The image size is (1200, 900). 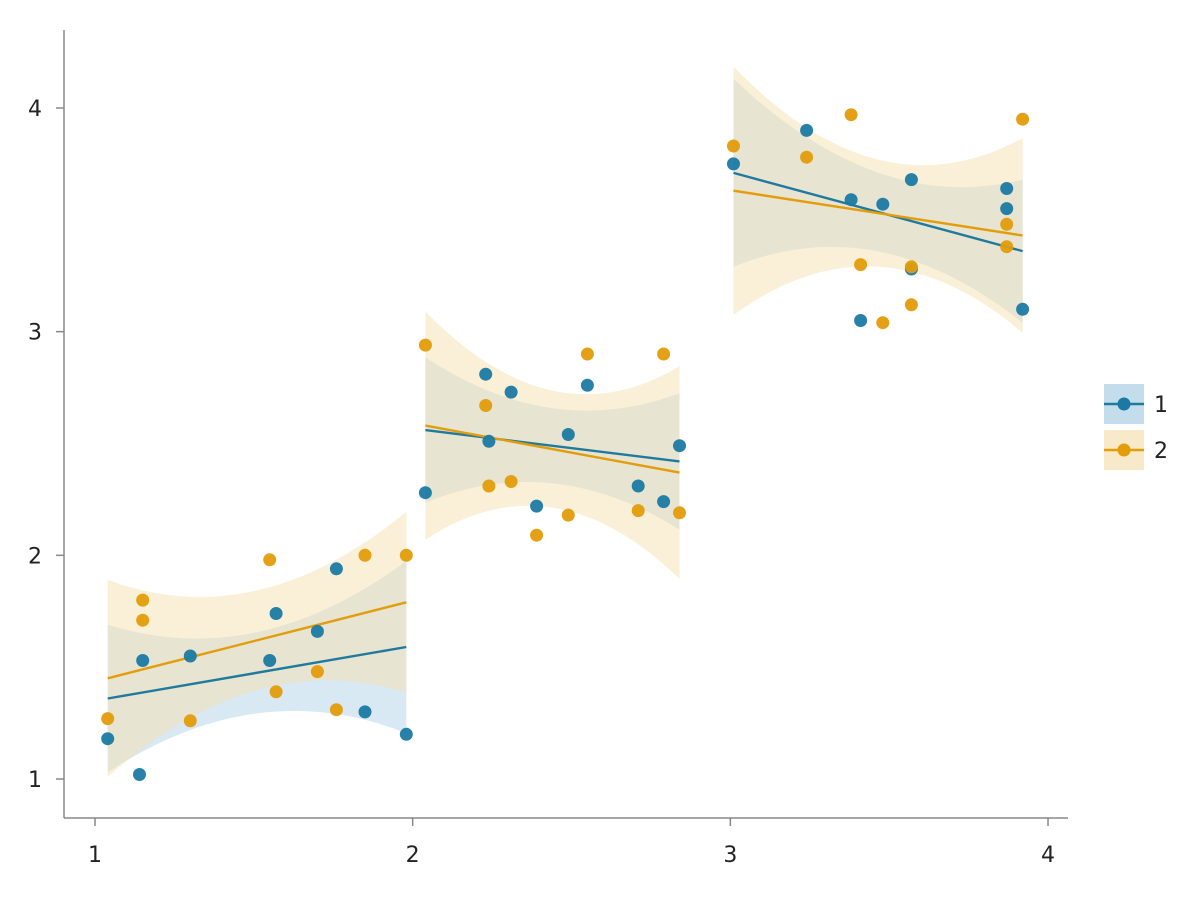 What do you see at coordinates (35, 109) in the screenshot?
I see `y-tick-label-4: 4` at bounding box center [35, 109].